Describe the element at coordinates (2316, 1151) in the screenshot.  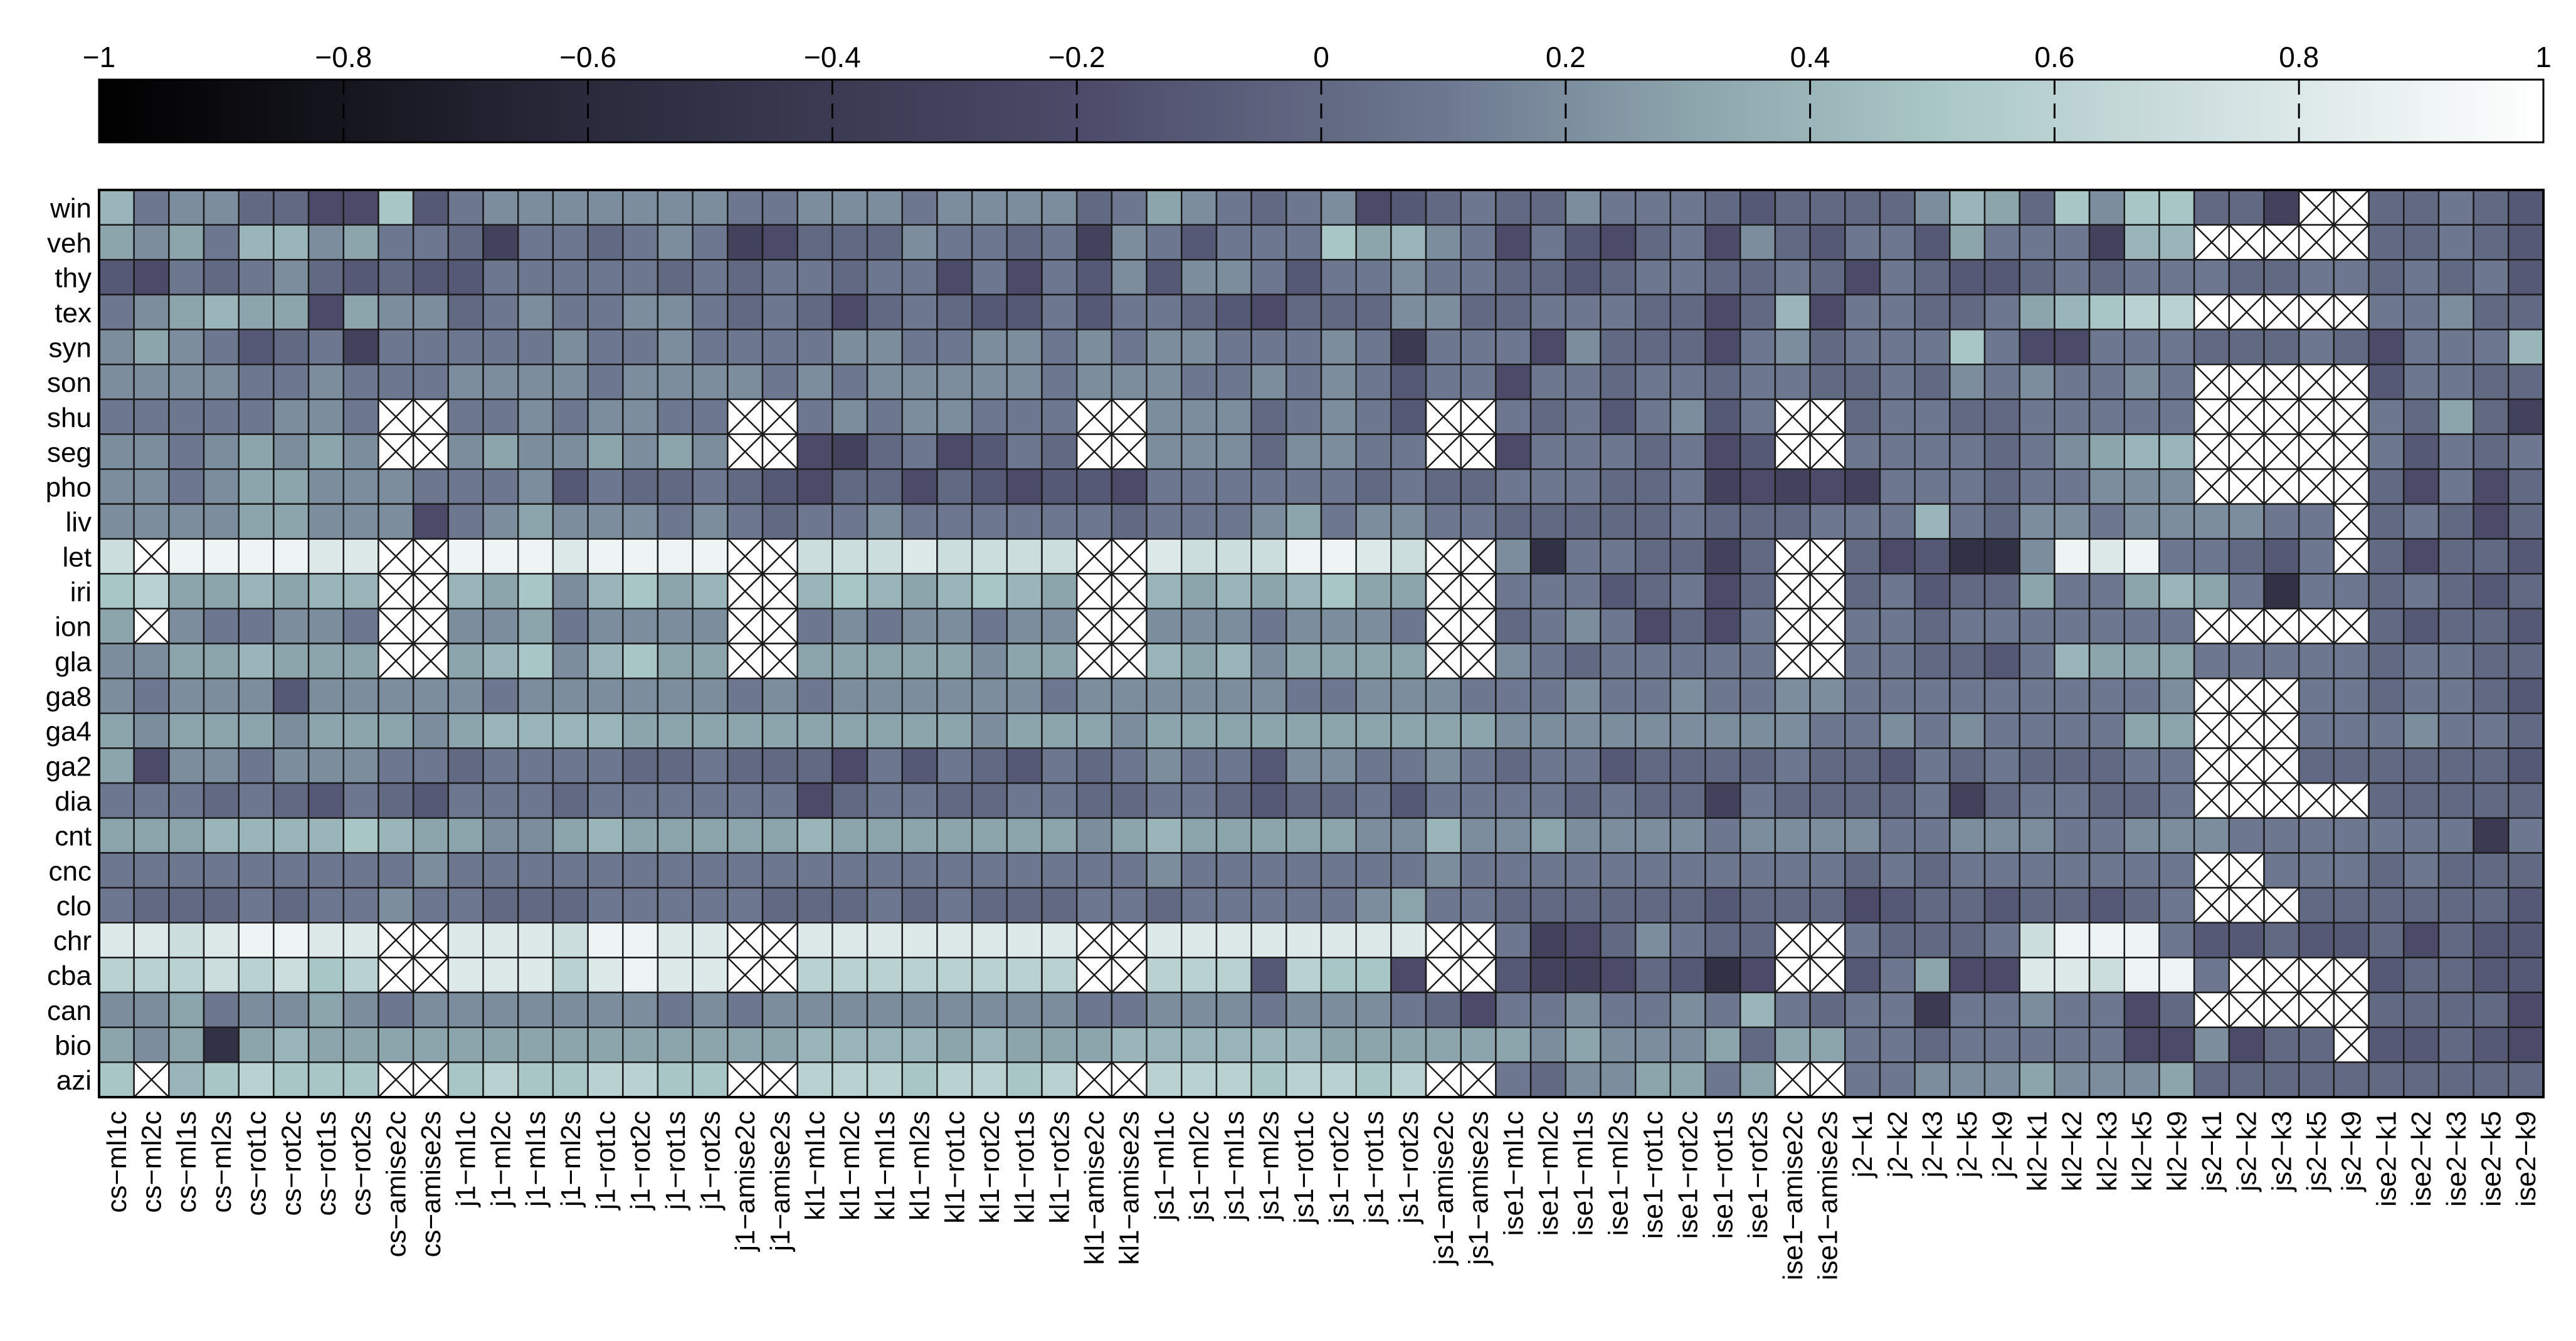
I see `column-label: js2−k5` at that location.